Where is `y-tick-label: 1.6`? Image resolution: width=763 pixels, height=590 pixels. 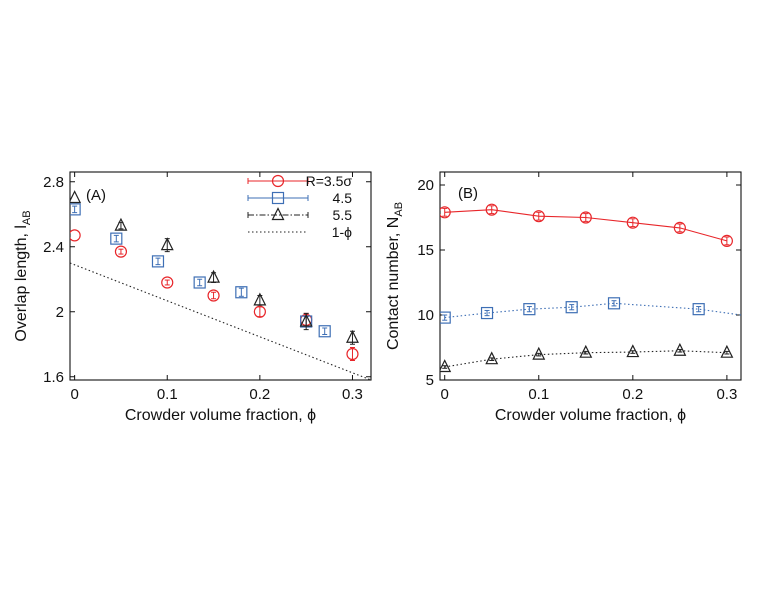
y-tick-label: 1.6 is located at coordinates (53, 377).